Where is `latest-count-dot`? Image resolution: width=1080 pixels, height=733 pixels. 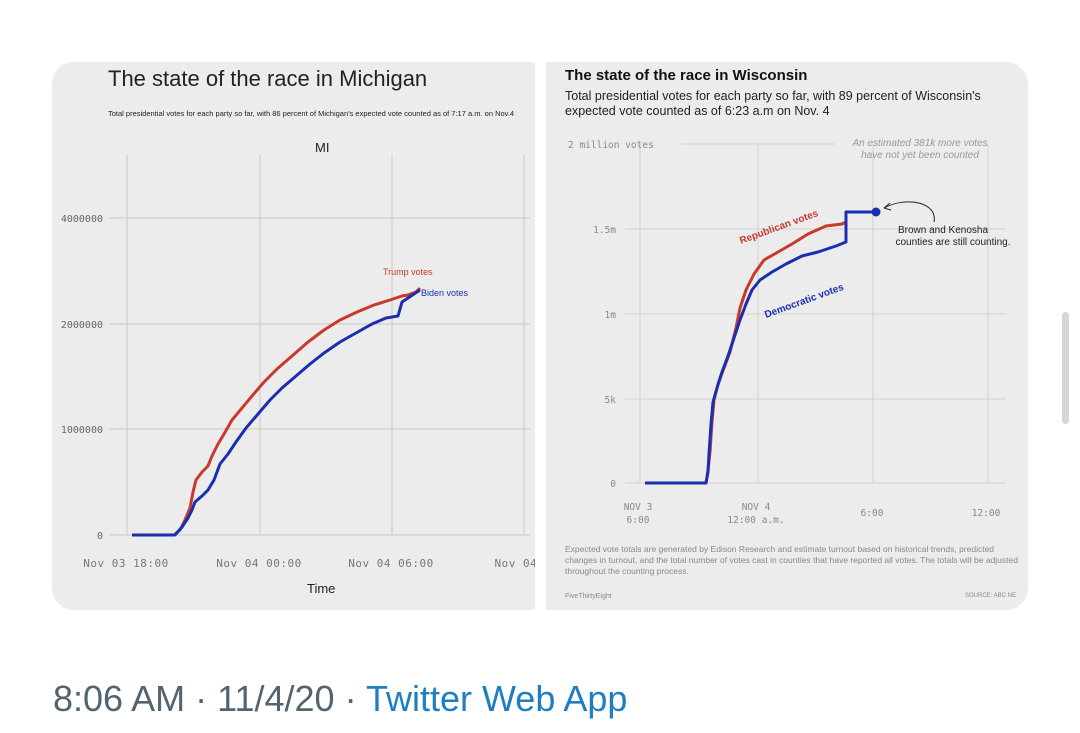 latest-count-dot is located at coordinates (876, 212).